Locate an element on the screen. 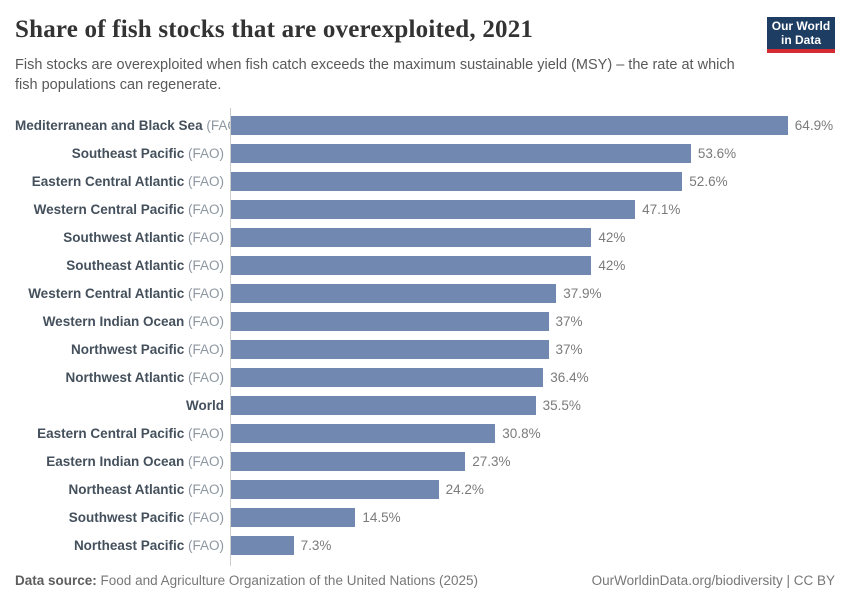 The image size is (850, 600). bar-row: Northwest Pacific (FAO) 37% is located at coordinates (425, 349).